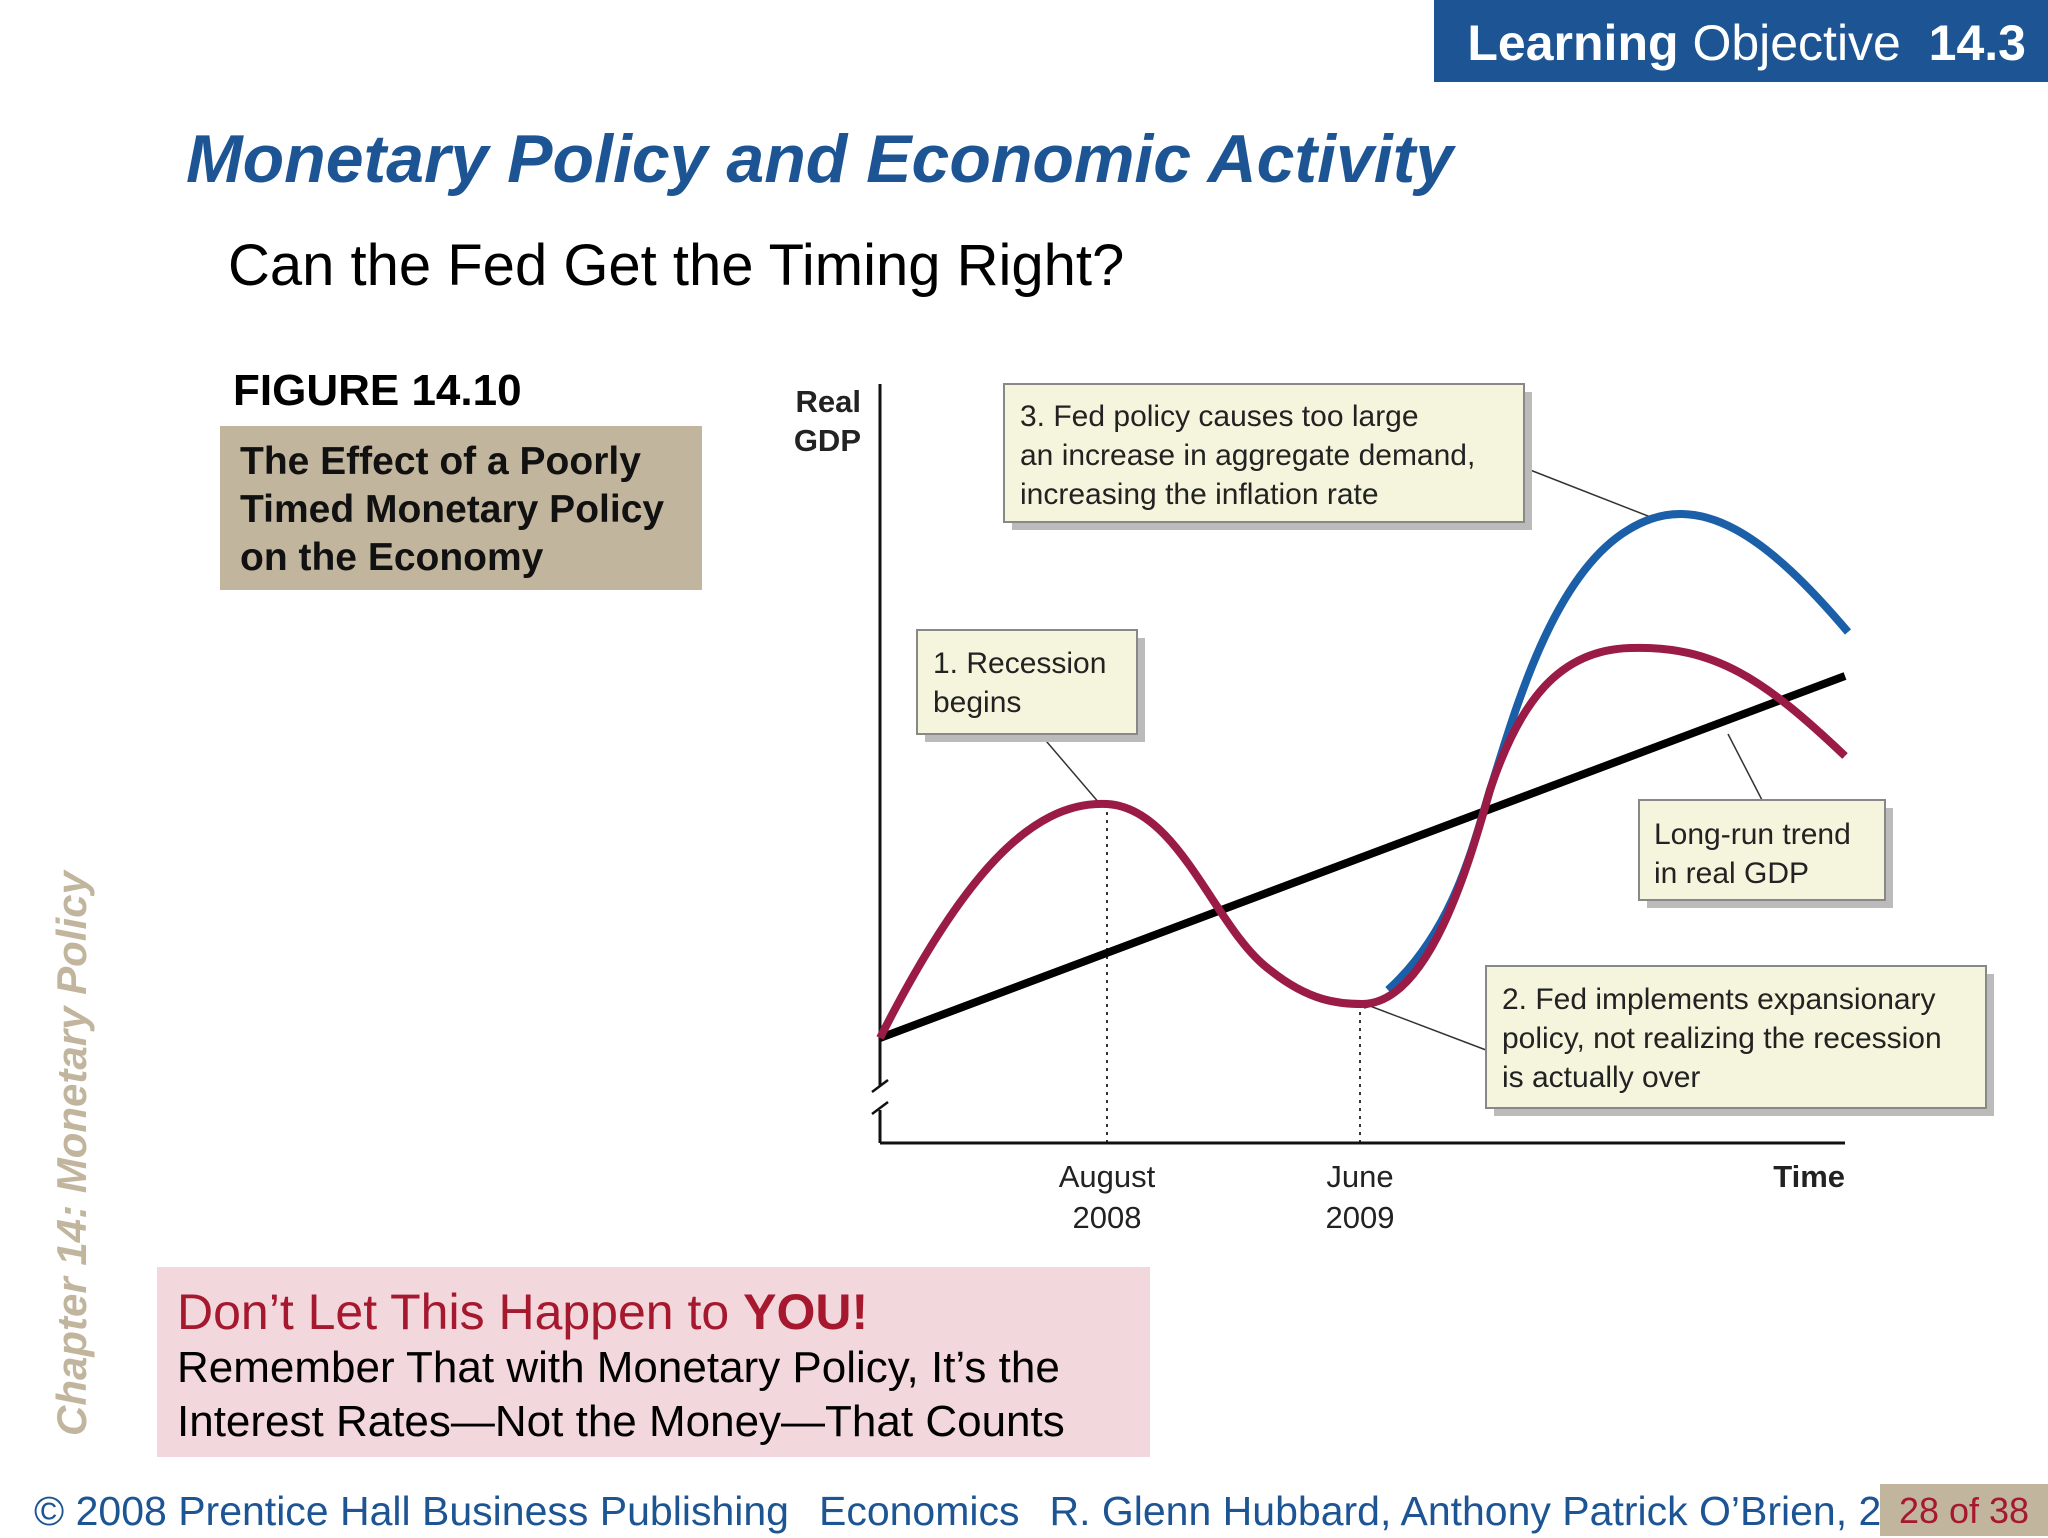  Describe the element at coordinates (1360, 1217) in the screenshot. I see `x-tick-2009: 2009` at that location.